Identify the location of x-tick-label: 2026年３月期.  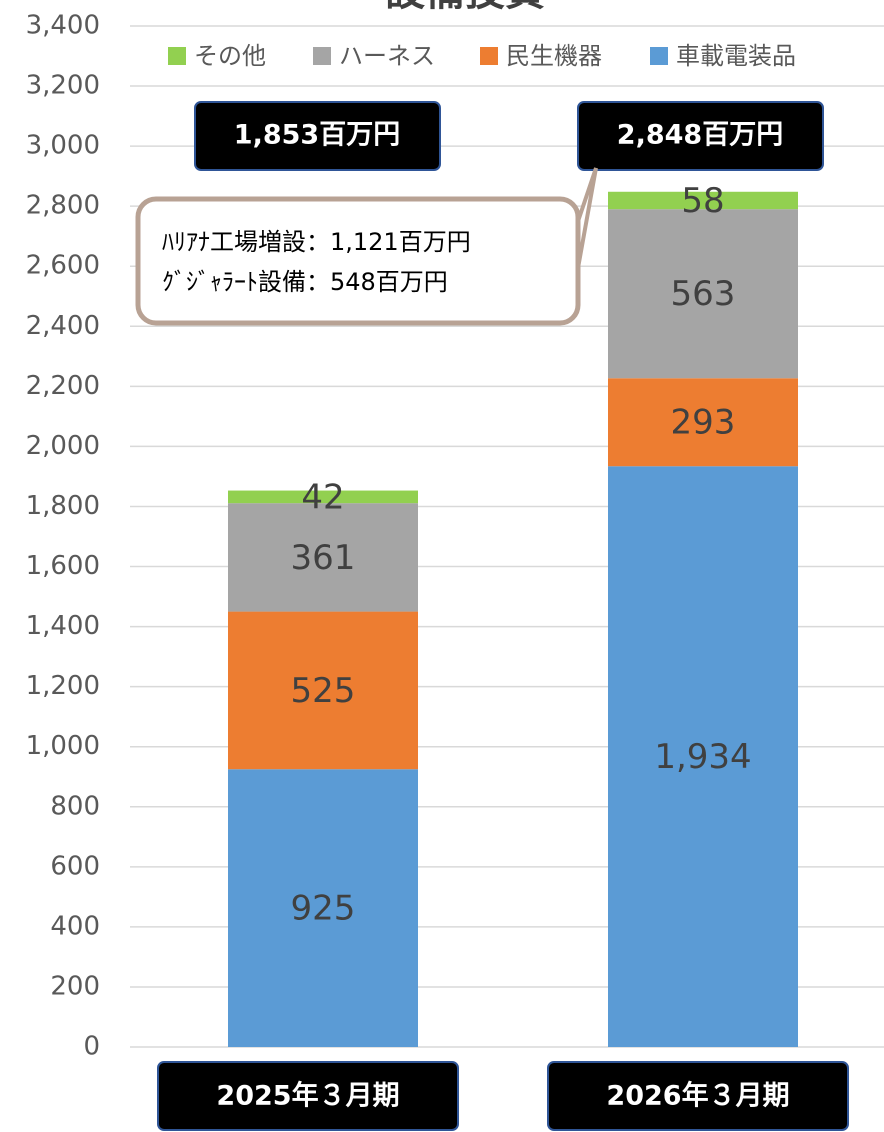
(697, 1096).